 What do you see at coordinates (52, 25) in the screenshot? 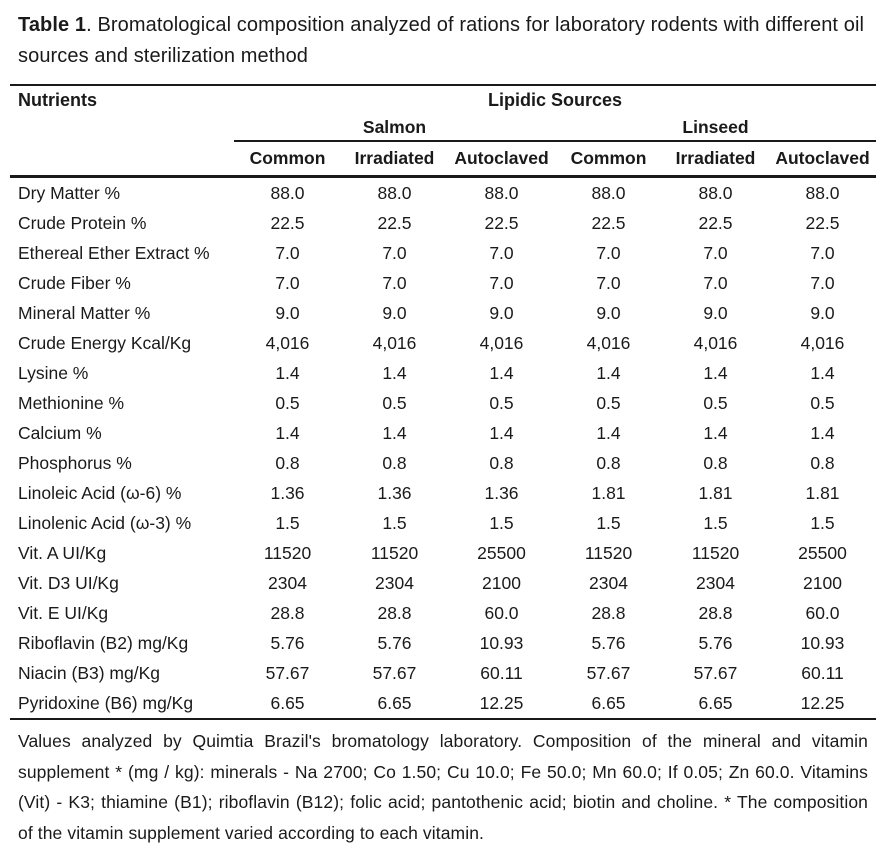
I see `table-caption-label: Table 1` at bounding box center [52, 25].